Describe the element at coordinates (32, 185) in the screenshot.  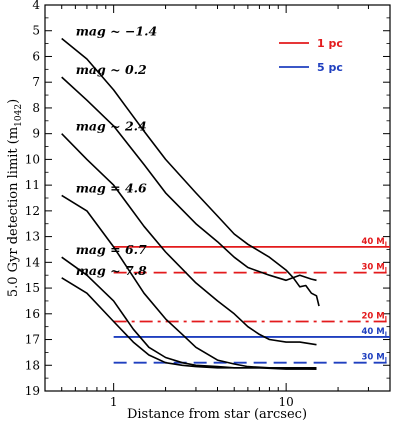
I see `y-tick-label: 11` at that location.